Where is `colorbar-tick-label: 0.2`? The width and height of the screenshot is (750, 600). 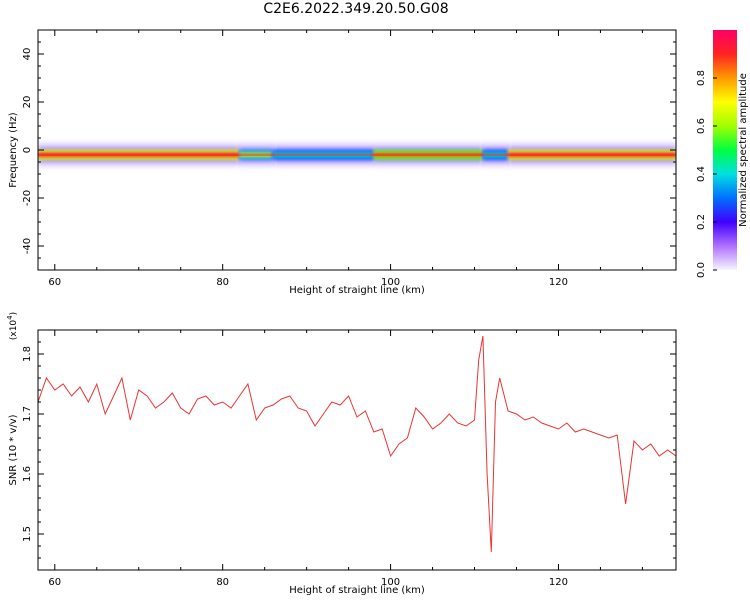 colorbar-tick-label: 0.2 is located at coordinates (701, 222).